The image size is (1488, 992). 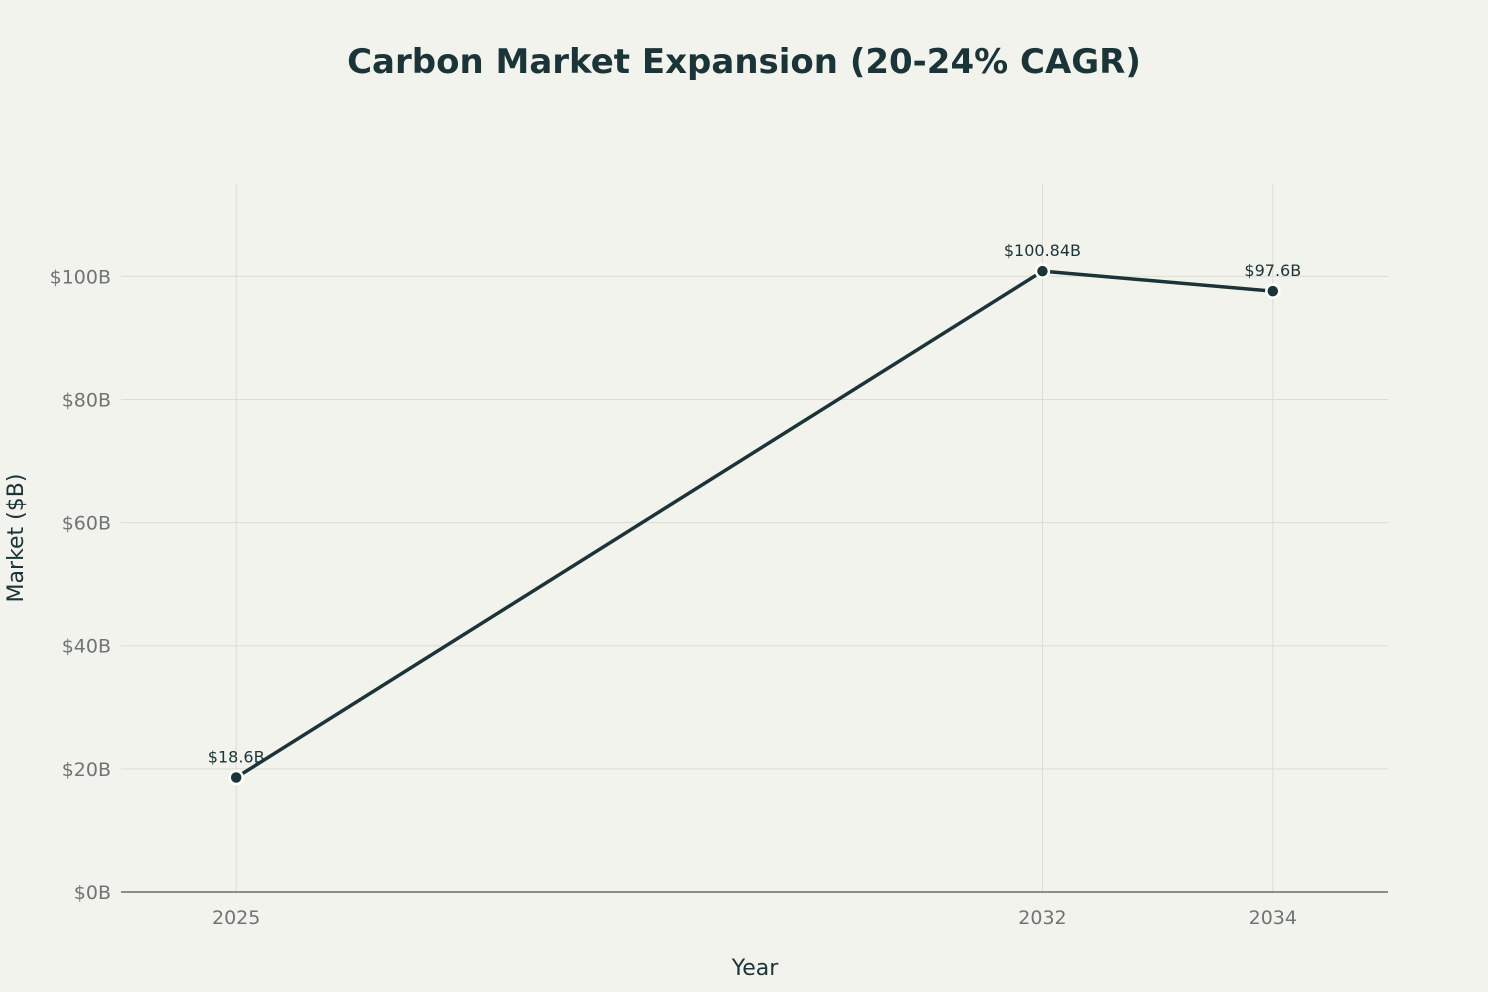 I want to click on chart-title: Carbon Market Expansion (20-24% CAGR), so click(x=744, y=62).